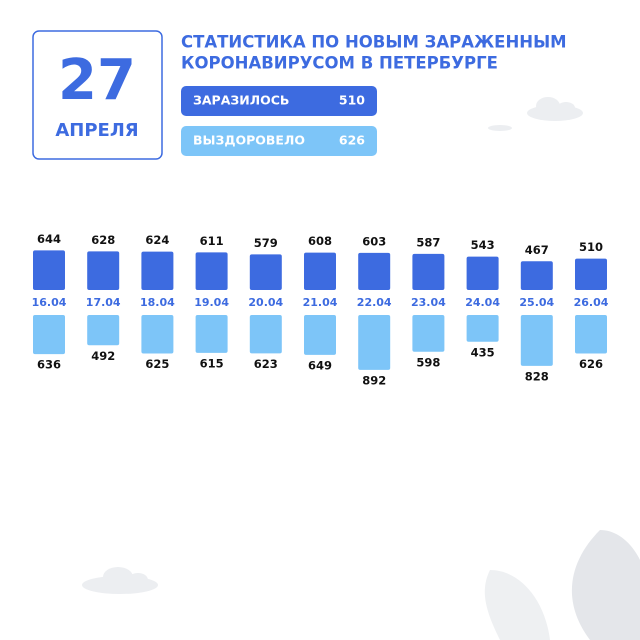 Image resolution: width=640 pixels, height=640 pixels. Describe the element at coordinates (97, 80) in the screenshot. I see `date-day: 27` at that location.